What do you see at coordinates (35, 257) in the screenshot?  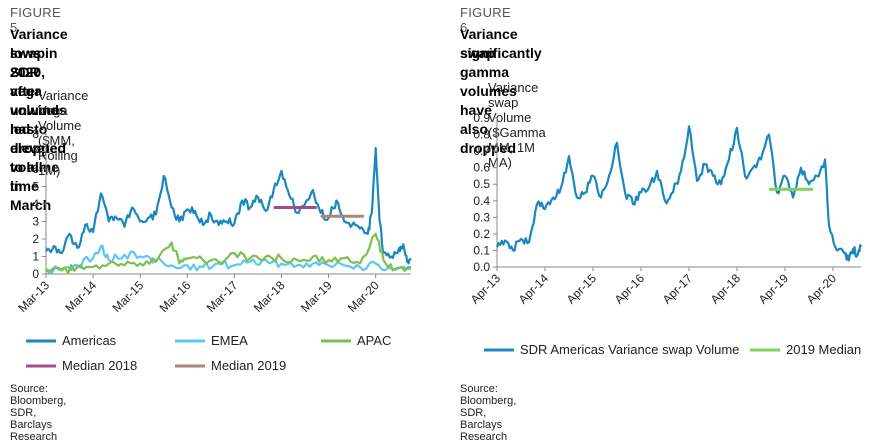 I see `chart-1-y-tick-label: 1` at bounding box center [35, 257].